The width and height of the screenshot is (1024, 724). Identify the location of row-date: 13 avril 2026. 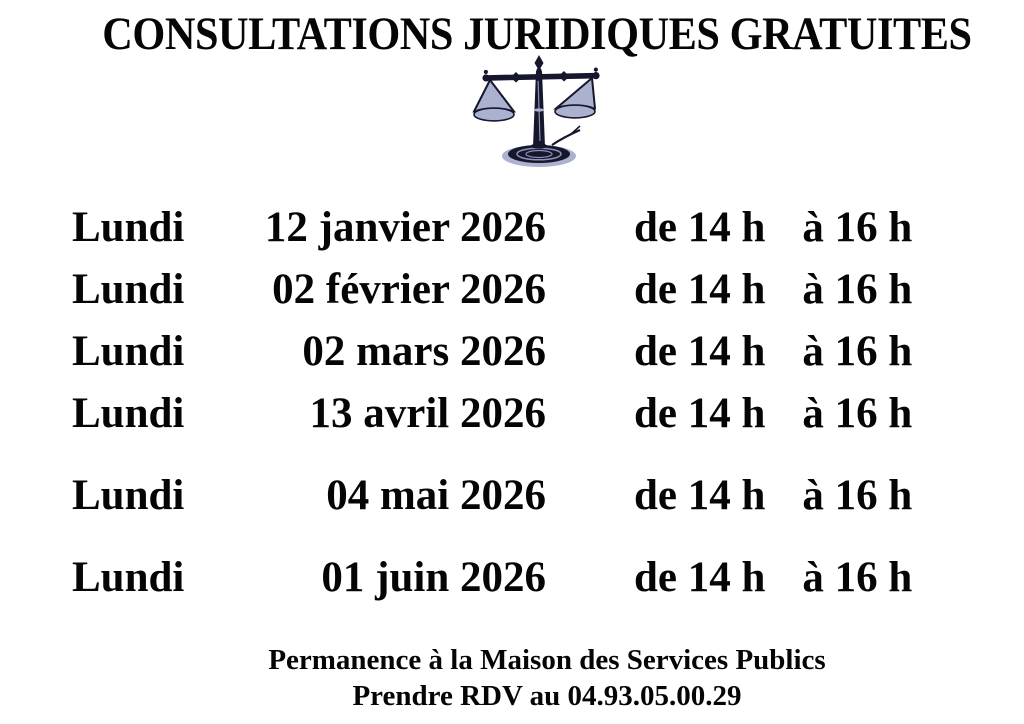
(427, 413).